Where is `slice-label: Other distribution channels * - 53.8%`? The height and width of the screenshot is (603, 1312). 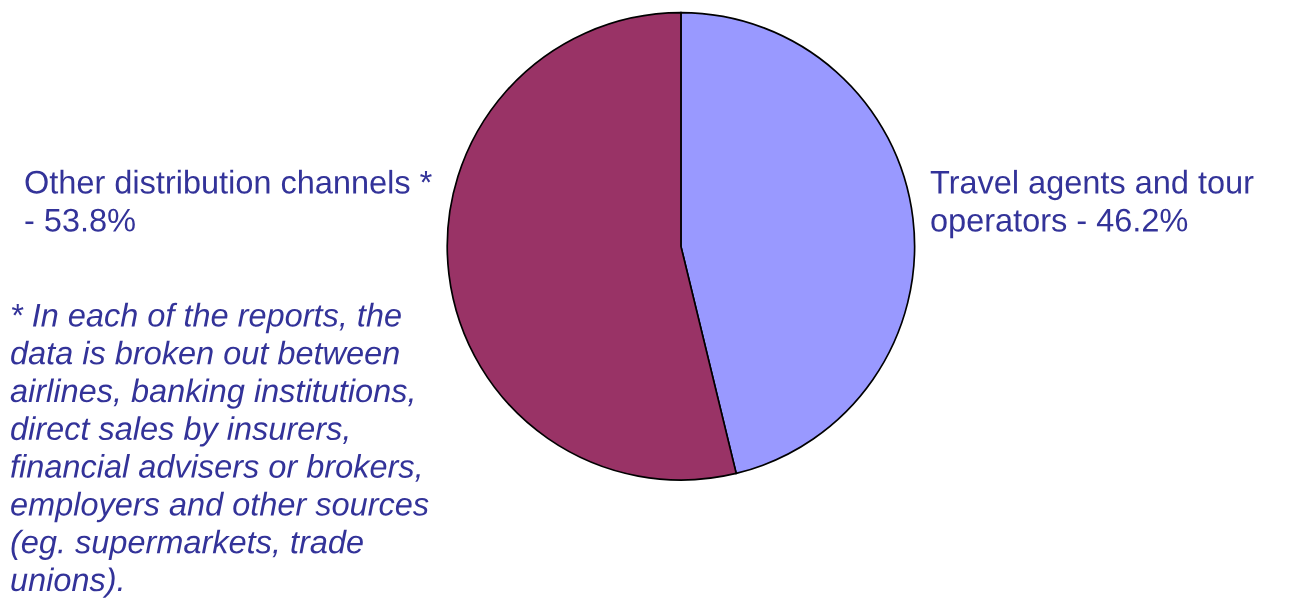
slice-label: Other distribution channels * - 53.8% is located at coordinates (228, 200).